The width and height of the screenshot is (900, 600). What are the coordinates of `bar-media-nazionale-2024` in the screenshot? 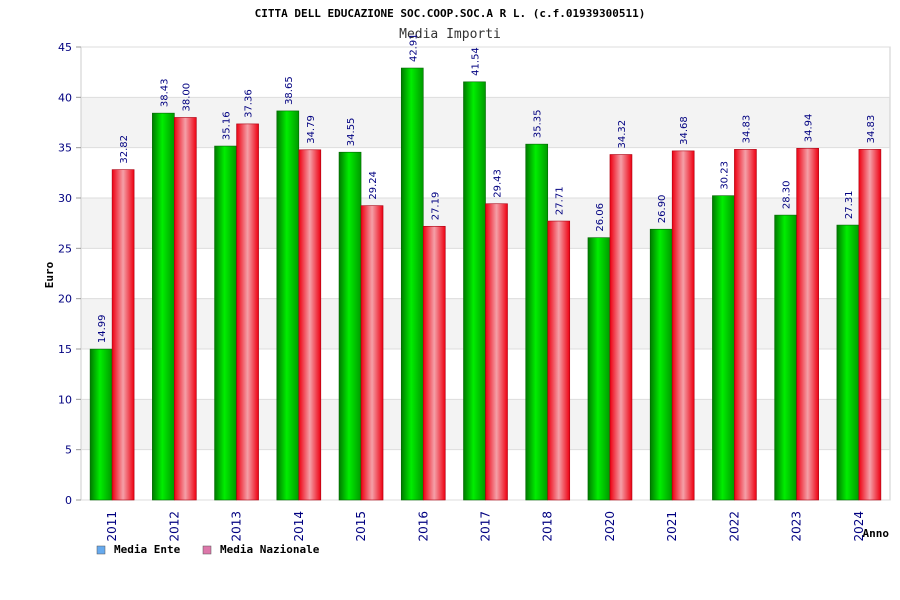 It's located at (870, 325).